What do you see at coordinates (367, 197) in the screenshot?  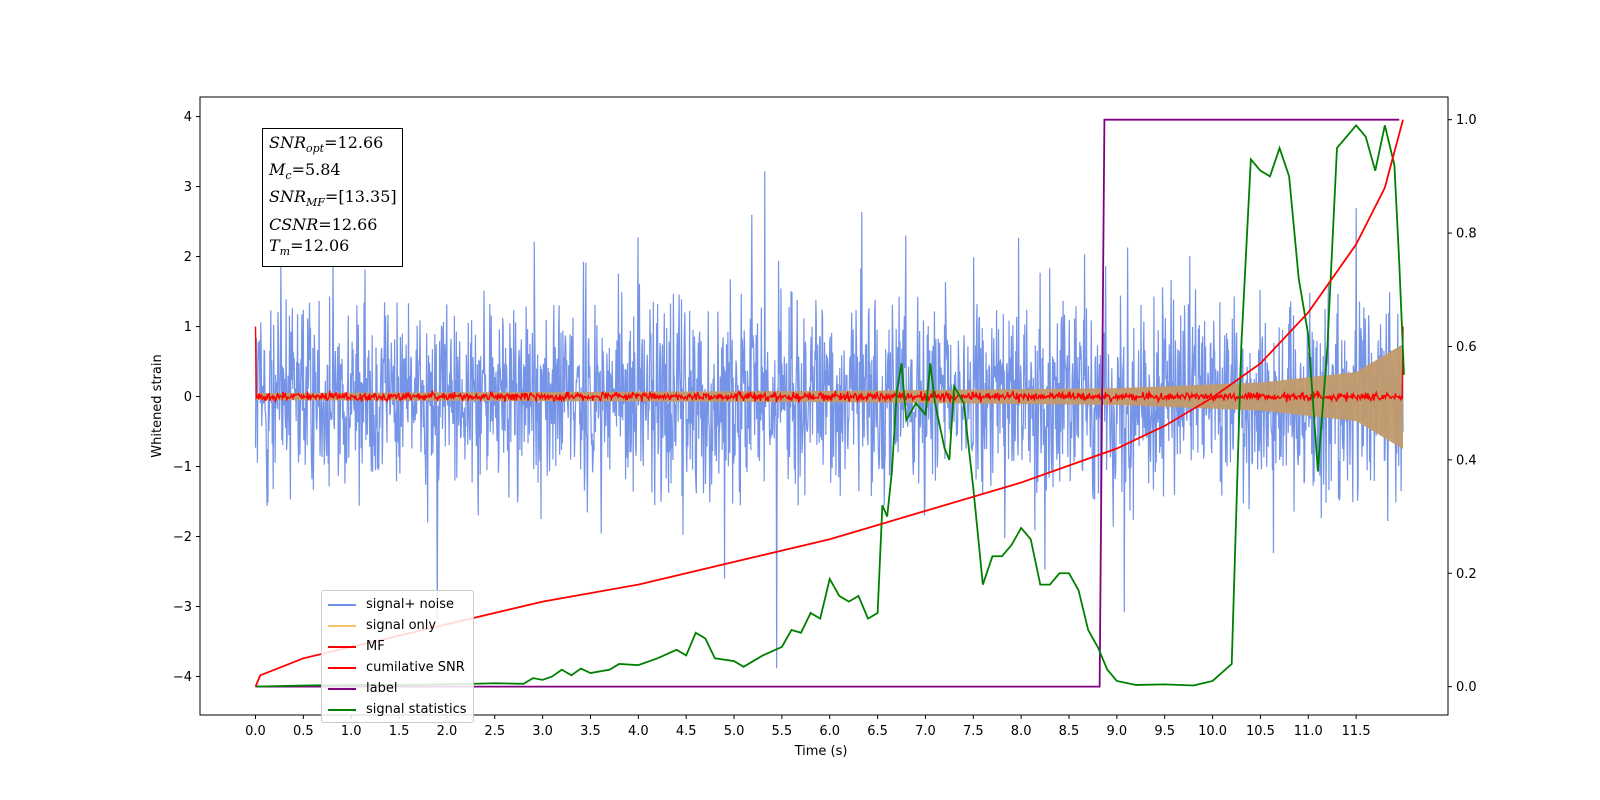 I see `snr-mf-value: [13.35]` at bounding box center [367, 197].